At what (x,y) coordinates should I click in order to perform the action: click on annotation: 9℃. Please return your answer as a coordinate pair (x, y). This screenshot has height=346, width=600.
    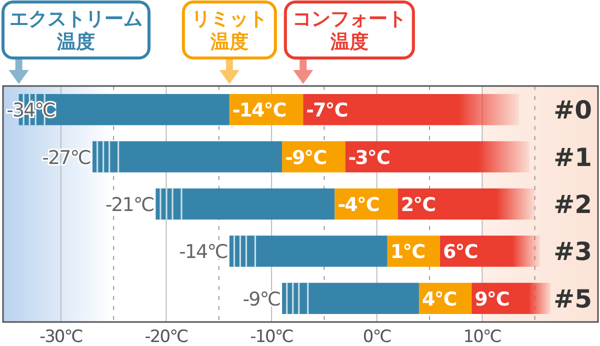
    Looking at the image, I should click on (491, 299).